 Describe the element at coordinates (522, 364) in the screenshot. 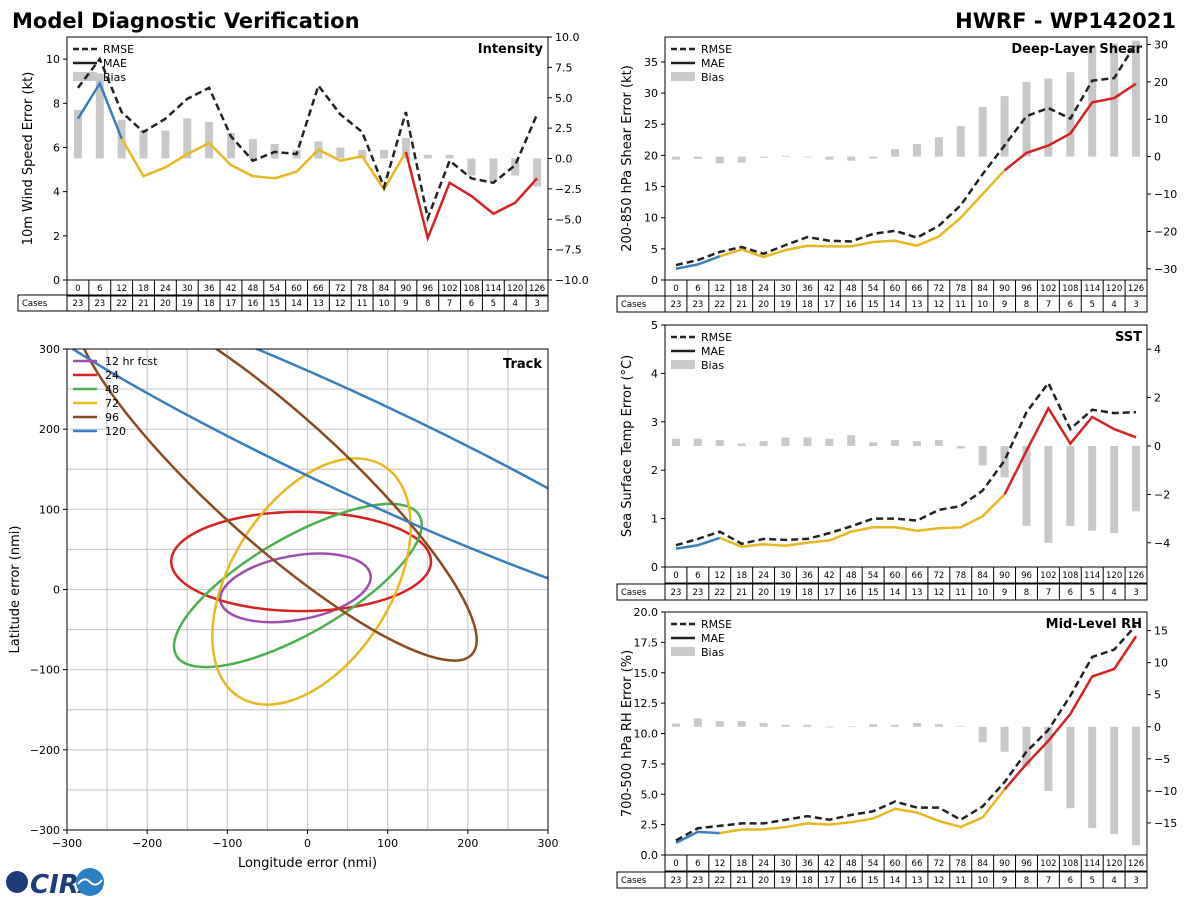

I see `panel-title: Track` at that location.